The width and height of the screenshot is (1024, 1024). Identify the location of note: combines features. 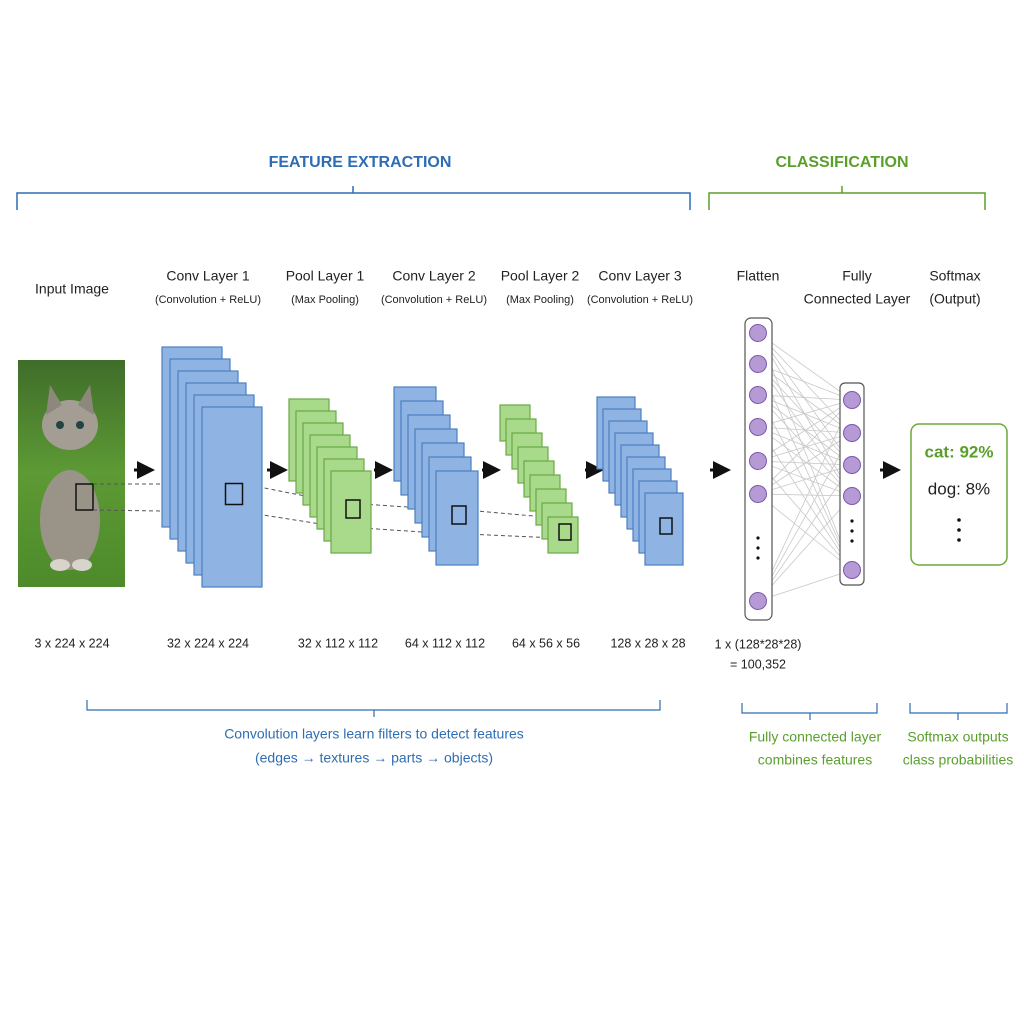
(815, 760).